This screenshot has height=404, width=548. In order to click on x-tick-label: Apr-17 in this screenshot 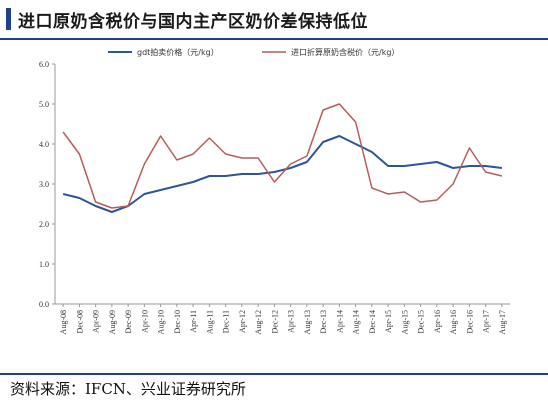, I will do `click(486, 321)`.